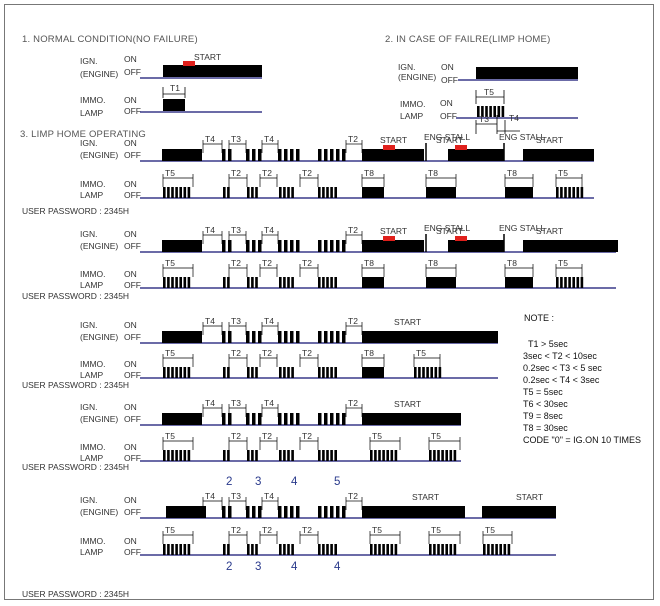 This screenshot has height=606, width=660. I want to click on ign-on-pulse, so click(527, 73).